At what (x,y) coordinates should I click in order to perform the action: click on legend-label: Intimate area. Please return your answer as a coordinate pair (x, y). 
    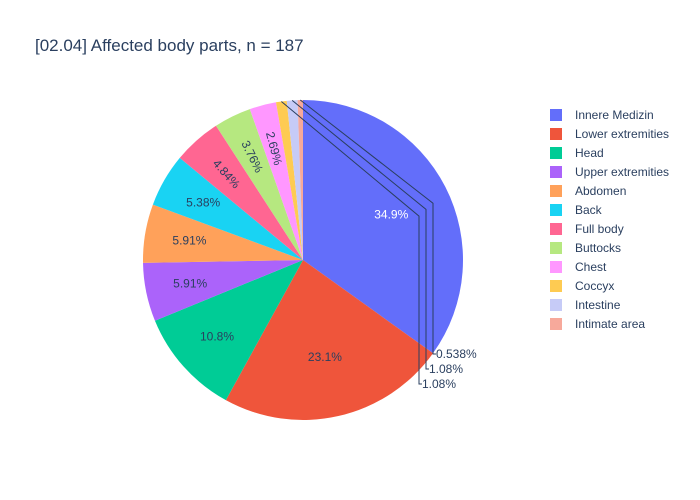
    Looking at the image, I should click on (610, 324).